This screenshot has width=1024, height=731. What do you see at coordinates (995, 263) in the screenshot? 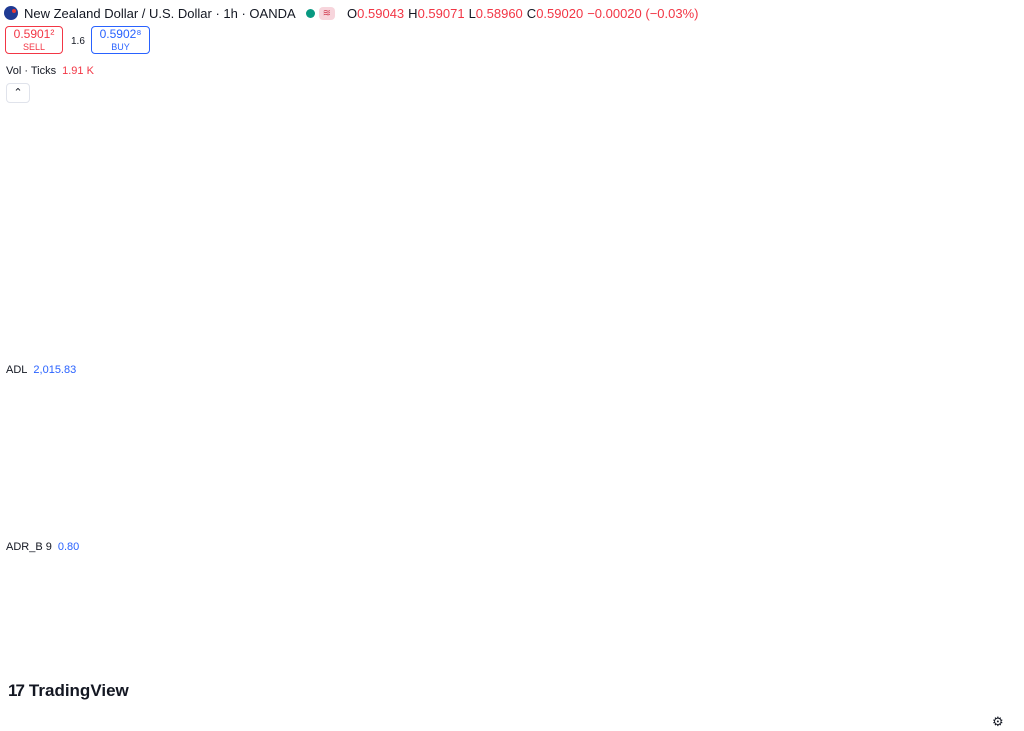
I see `price-tick-label: 0.58000` at bounding box center [995, 263].